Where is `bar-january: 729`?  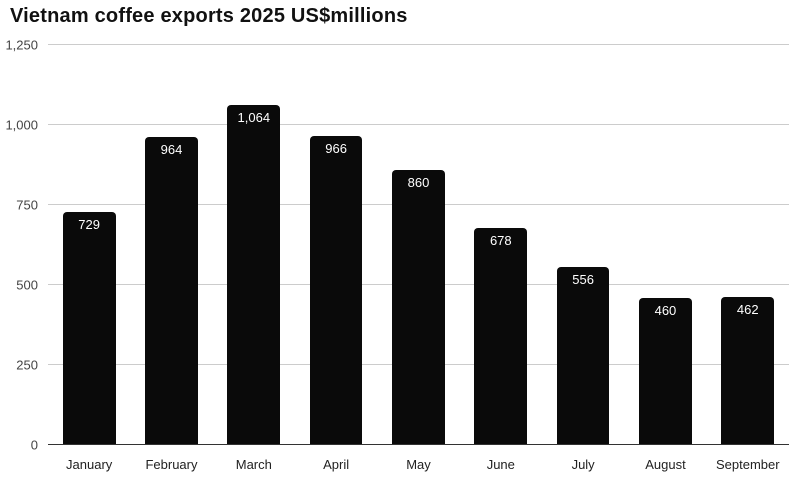
bar-january: 729 is located at coordinates (89, 328).